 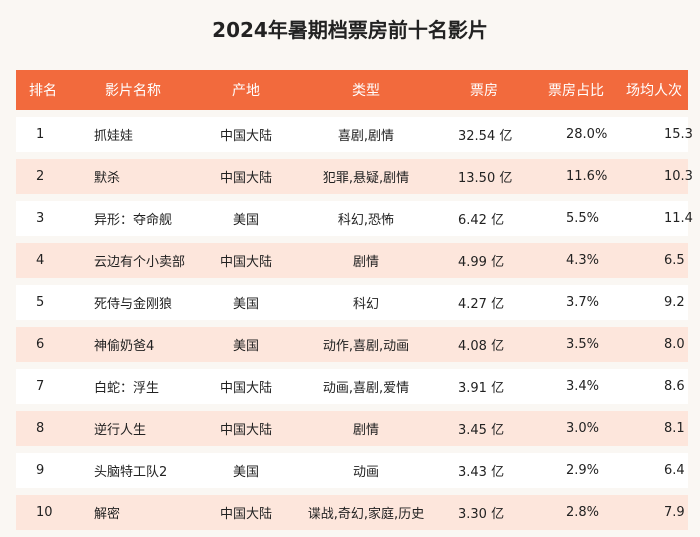 I want to click on cell-name: 头脑特工队2, so click(x=133, y=470).